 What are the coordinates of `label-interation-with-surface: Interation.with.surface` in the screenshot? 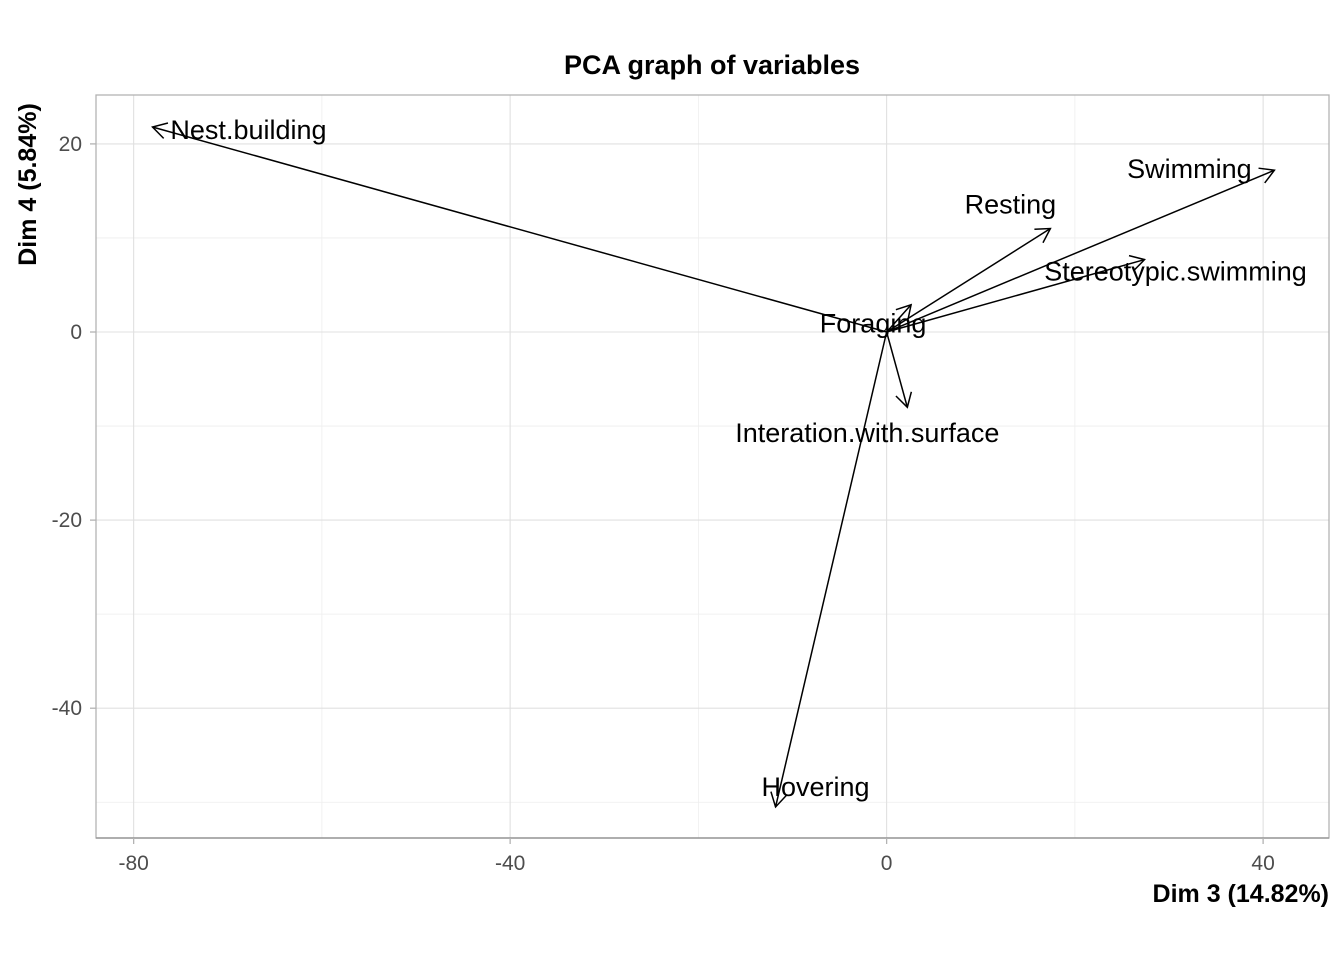 It's located at (867, 433).